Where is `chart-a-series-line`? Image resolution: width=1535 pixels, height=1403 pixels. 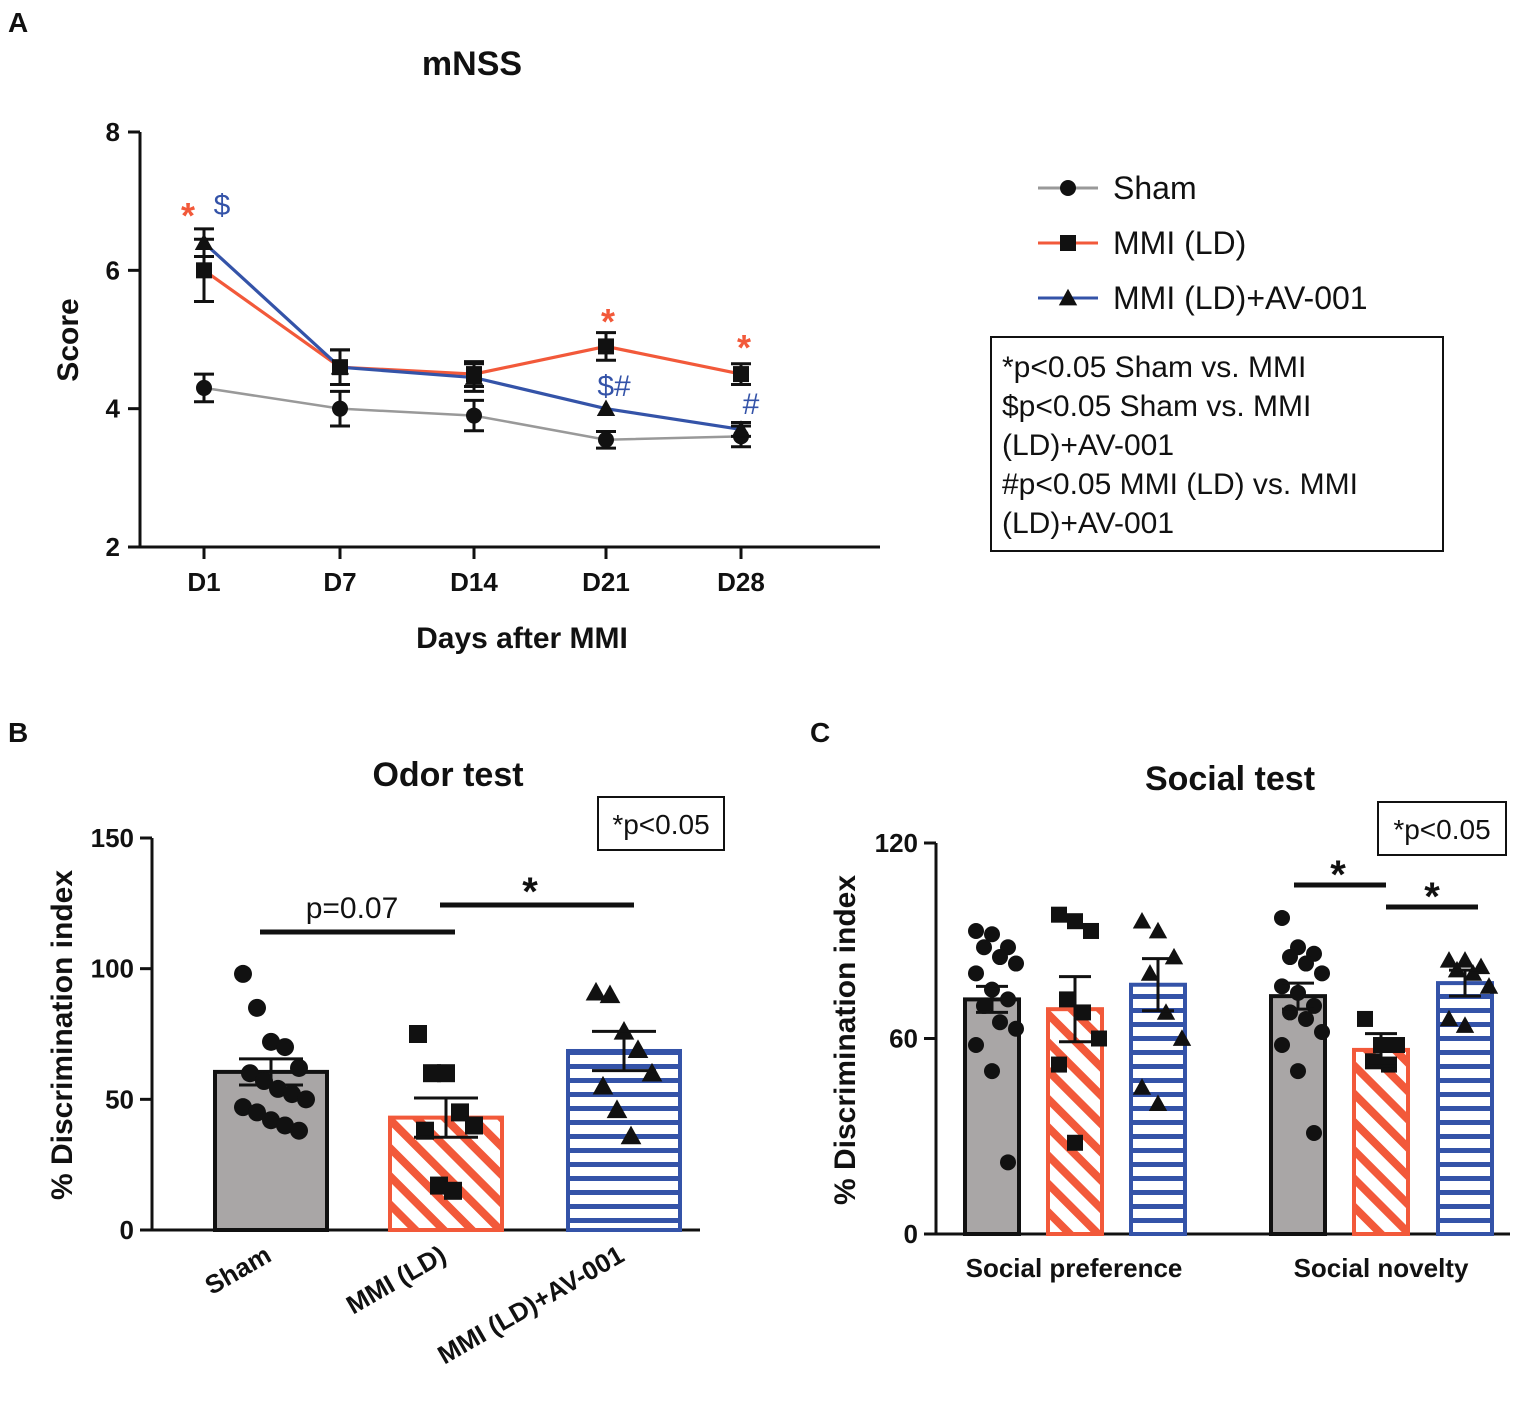 chart-a-series-line is located at coordinates (472, 322).